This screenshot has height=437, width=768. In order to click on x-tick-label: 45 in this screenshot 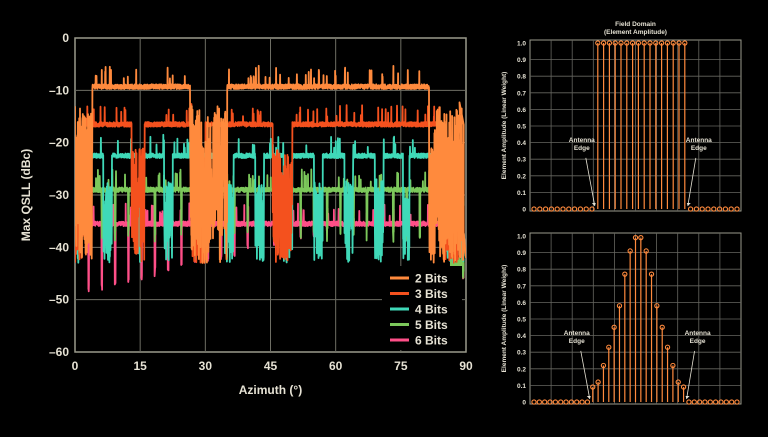, I will do `click(271, 366)`.